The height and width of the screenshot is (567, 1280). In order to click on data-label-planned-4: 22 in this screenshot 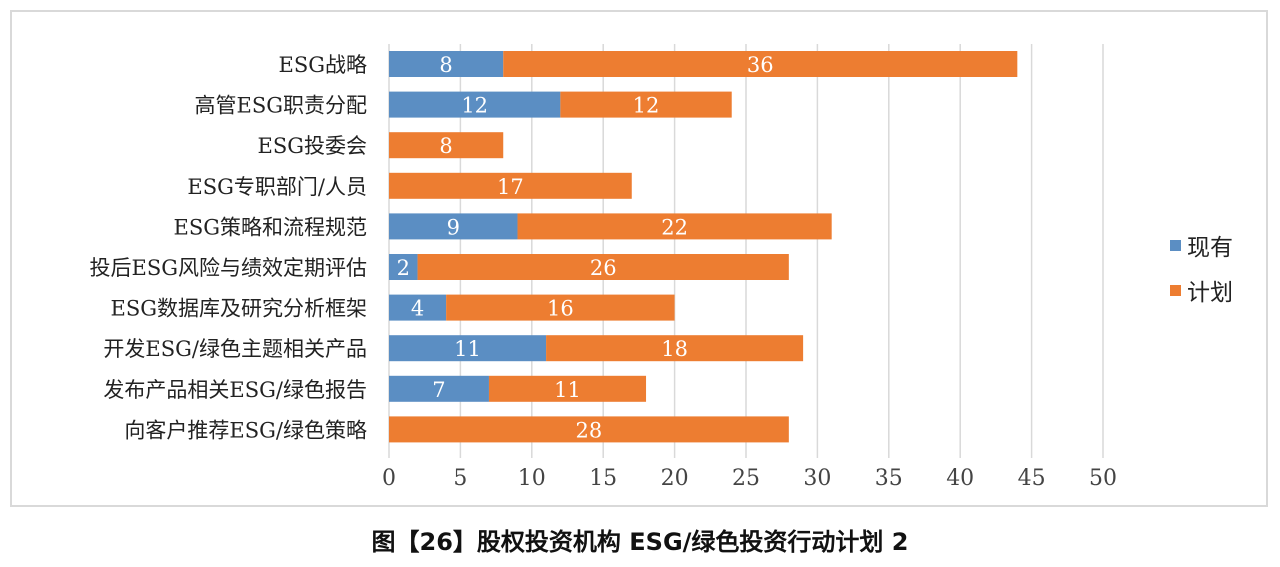, I will do `click(674, 227)`.